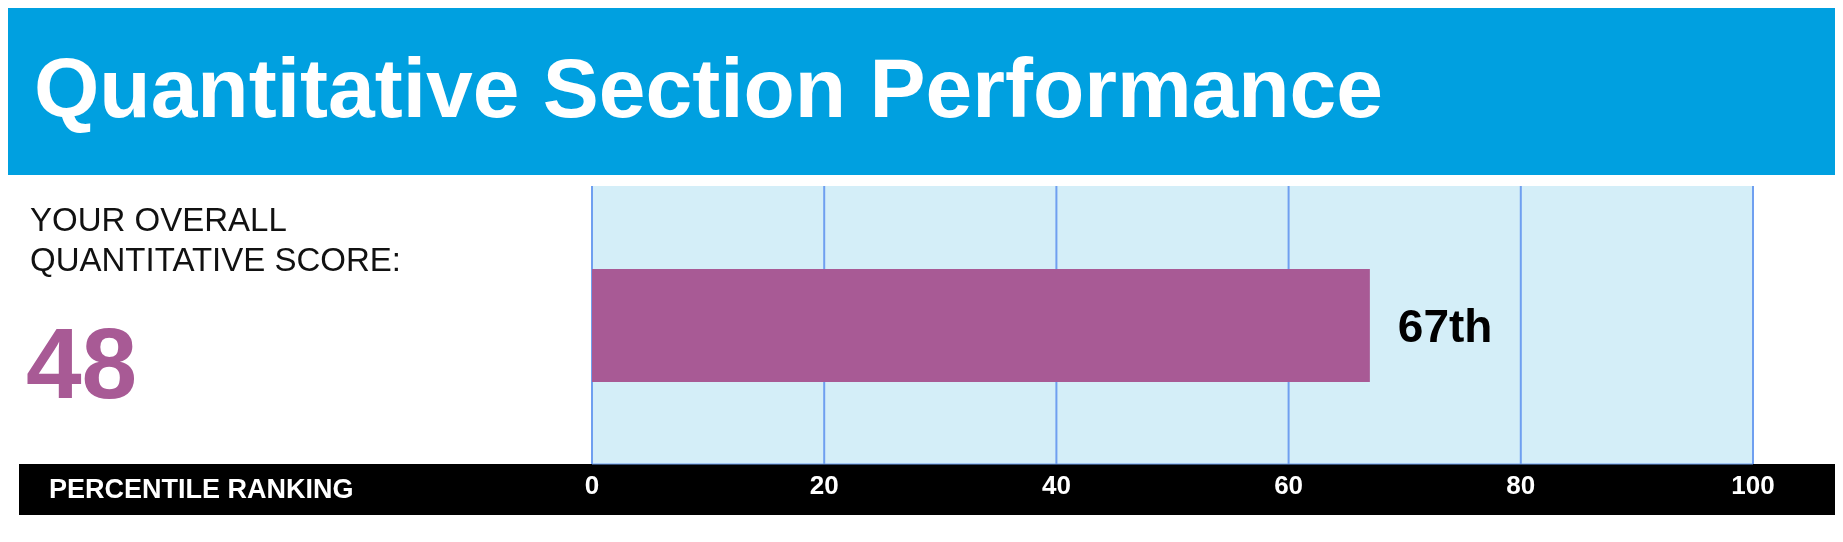  What do you see at coordinates (1289, 485) in the screenshot?
I see `x-tick-label: 60` at bounding box center [1289, 485].